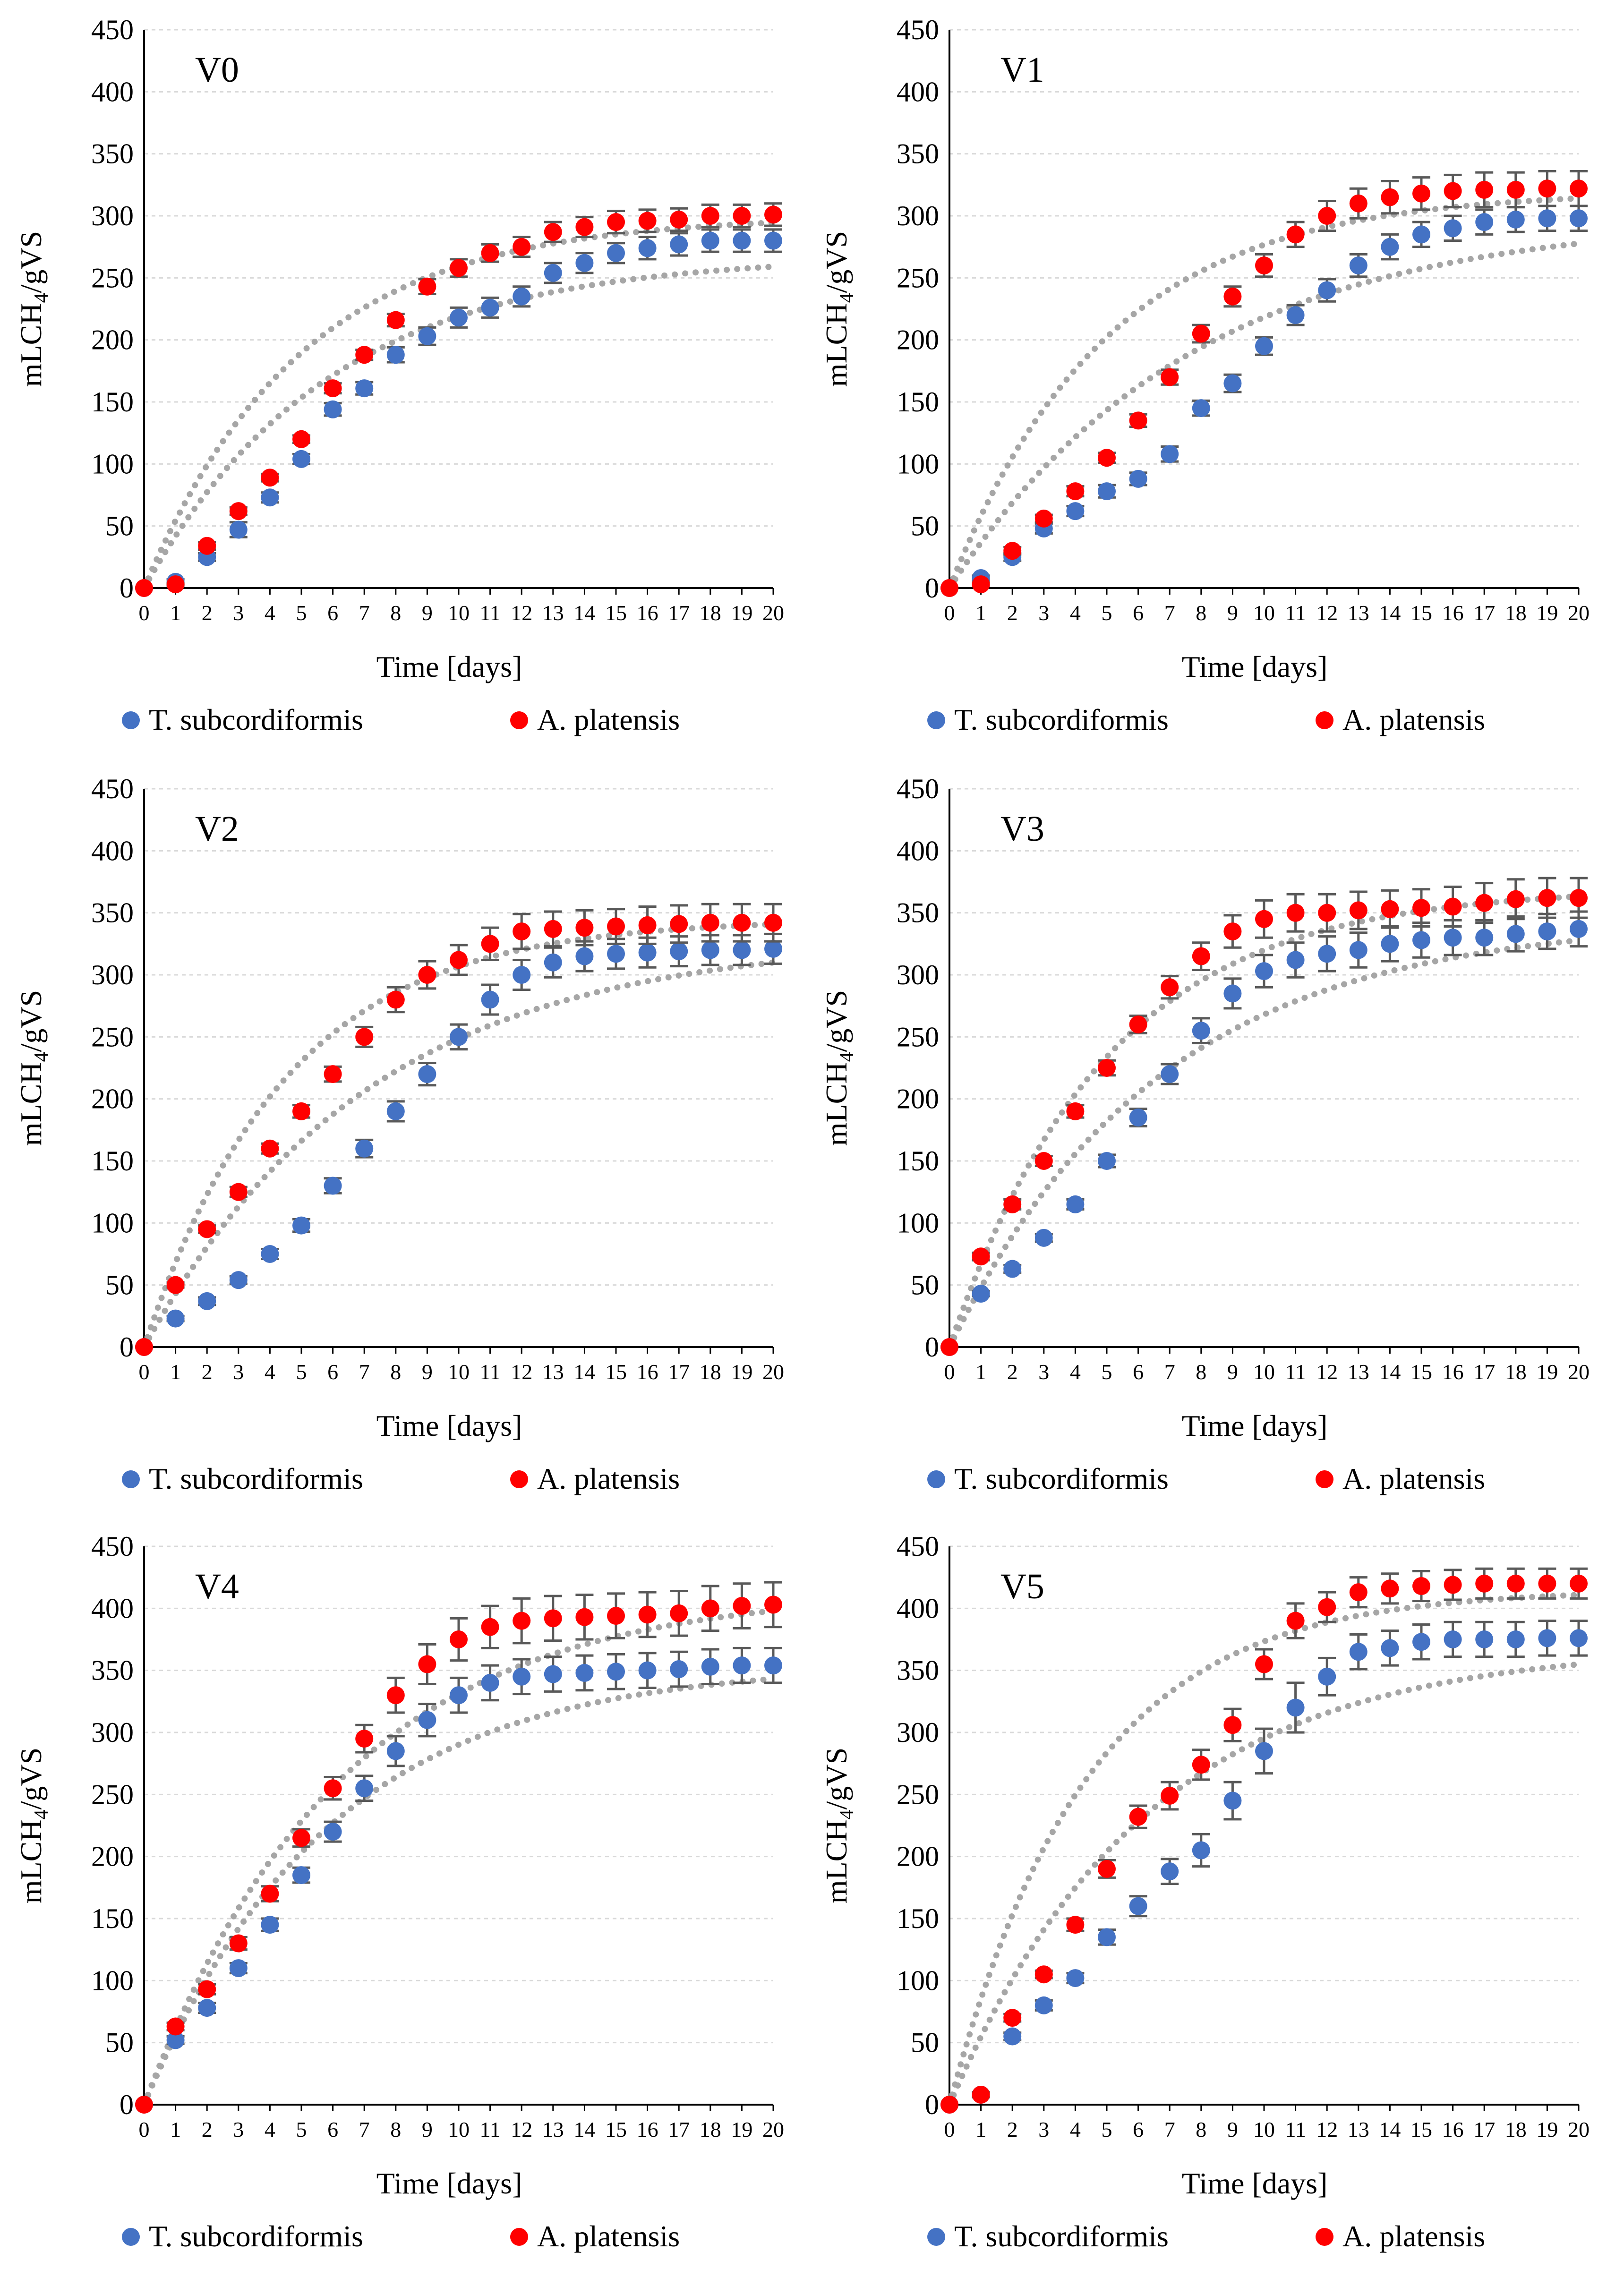  What do you see at coordinates (918, 974) in the screenshot?
I see `y-tick-label: 300` at bounding box center [918, 974].